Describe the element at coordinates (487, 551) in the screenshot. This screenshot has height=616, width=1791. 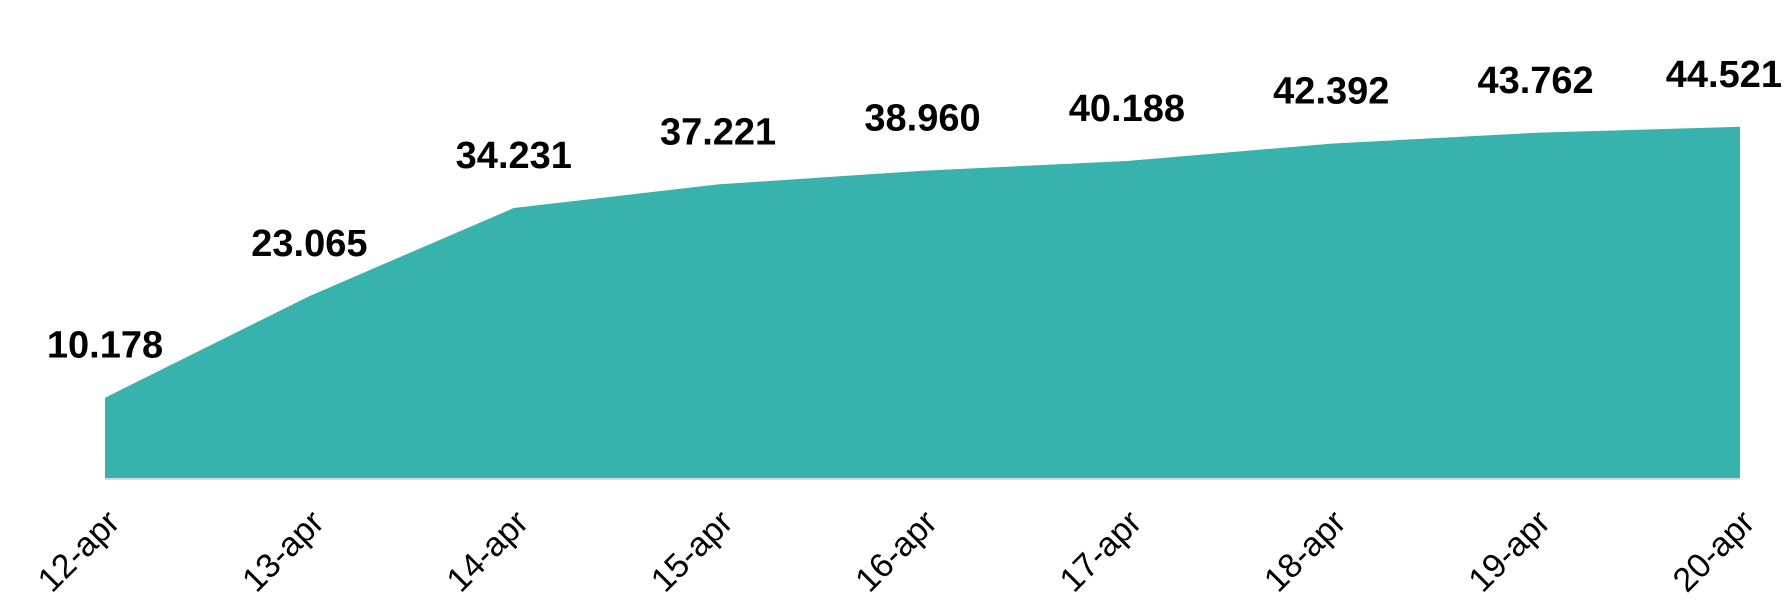
I see `x-tick-label: 14-apr` at that location.